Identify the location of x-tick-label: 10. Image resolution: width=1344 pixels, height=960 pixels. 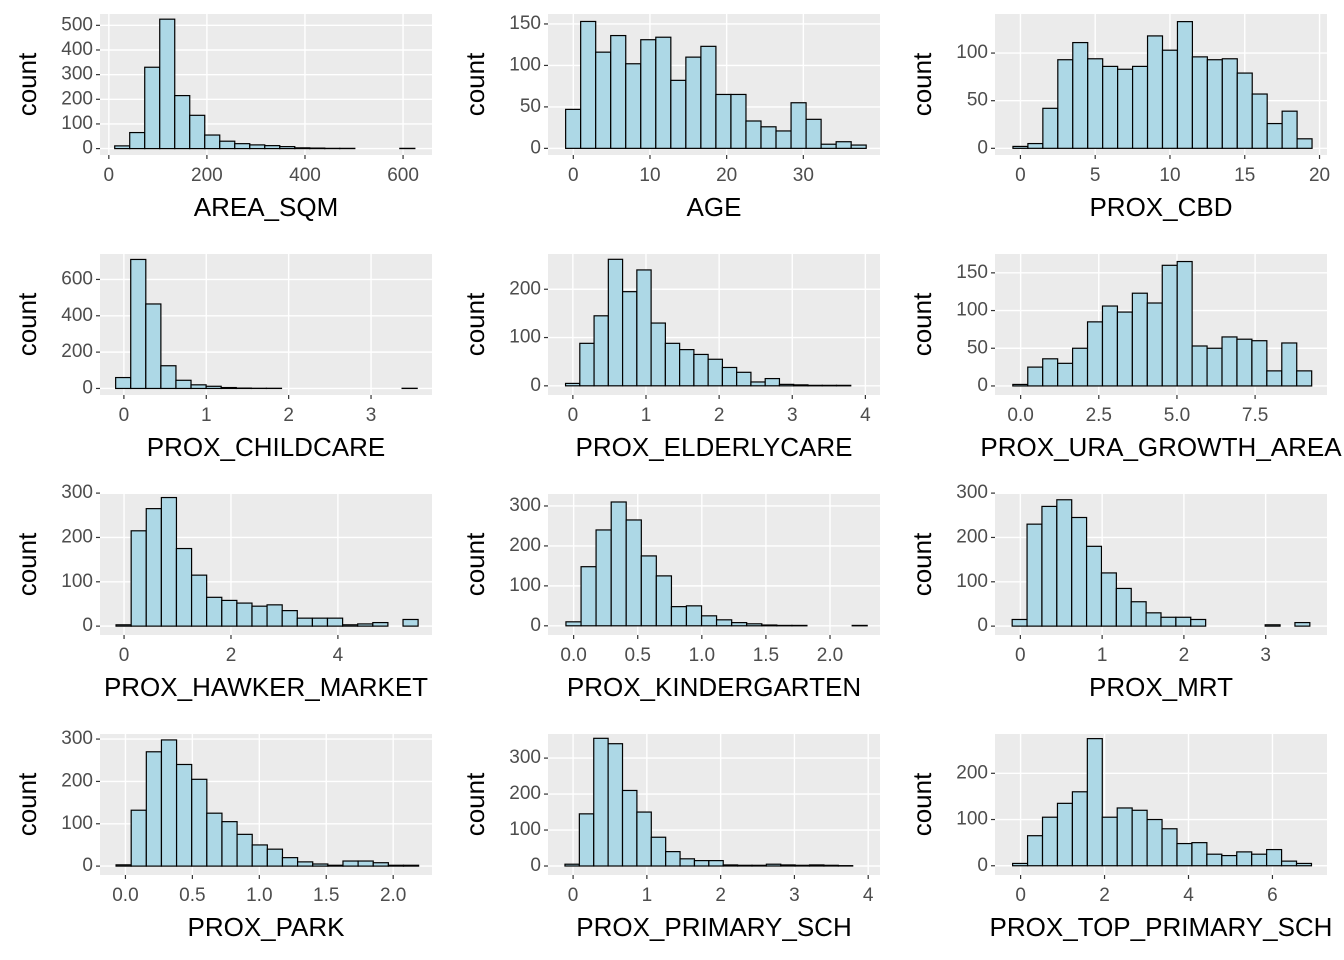
(1169, 175).